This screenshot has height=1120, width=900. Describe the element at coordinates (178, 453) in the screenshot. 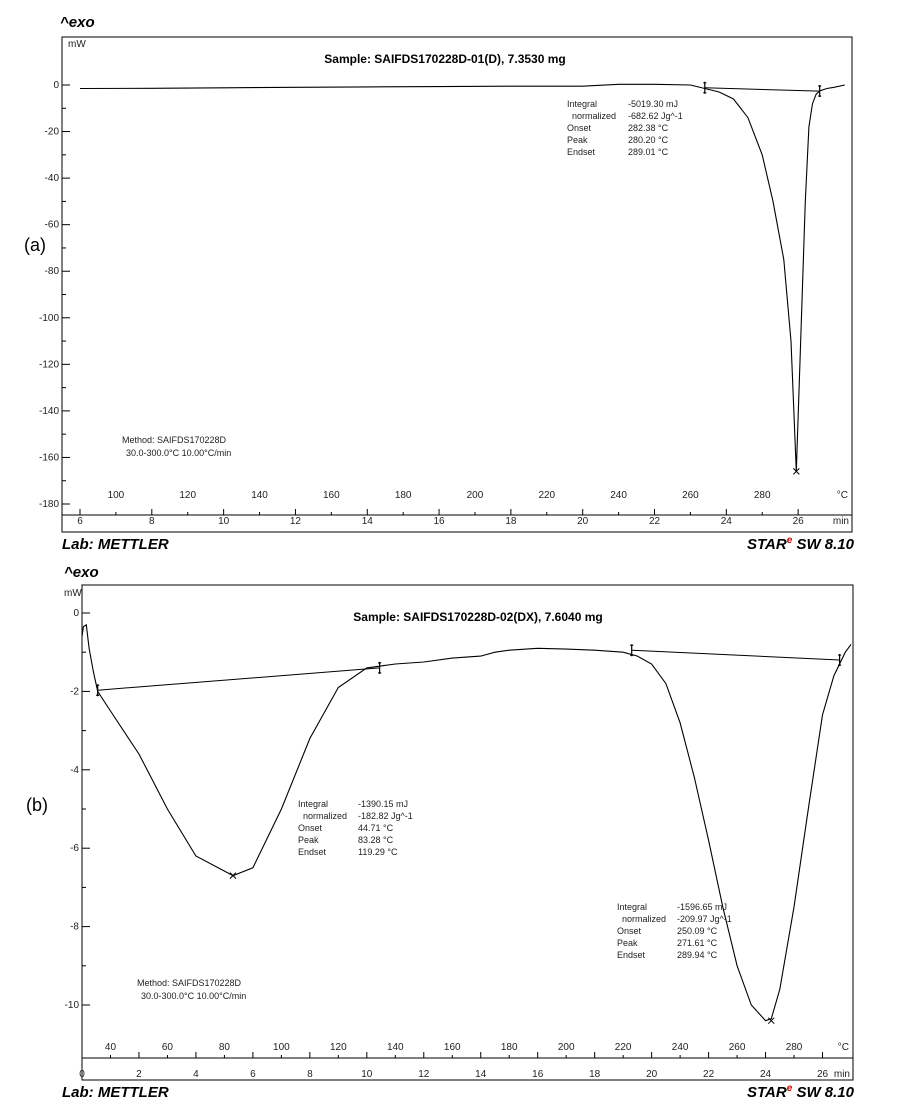

I see `method-line-2-a: 30.0-300.0°C 10.00°C/min` at that location.